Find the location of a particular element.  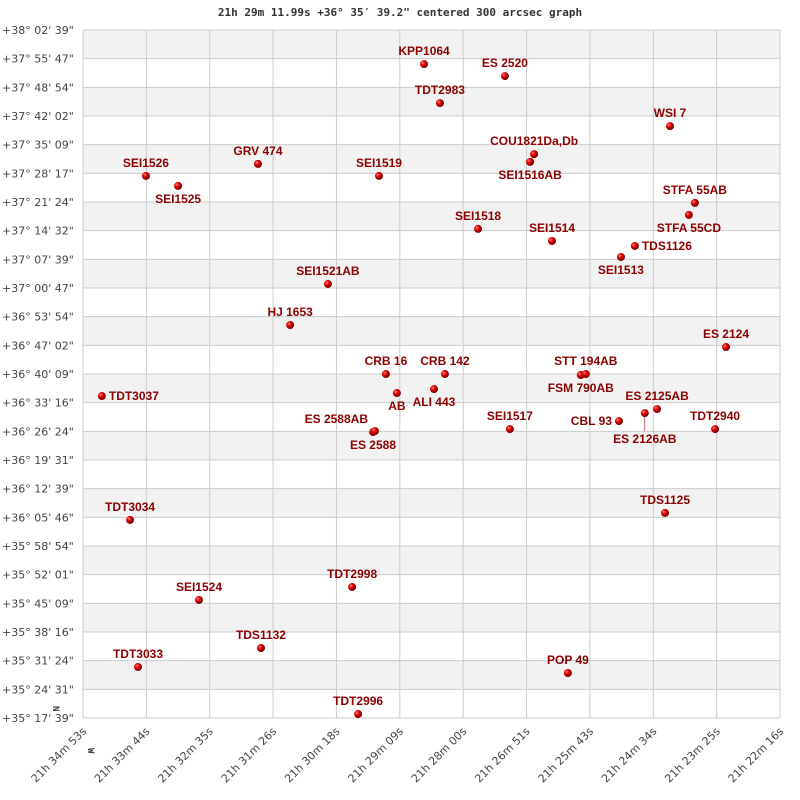

x-tick-label: 21h 31m 26s is located at coordinates (249, 755).